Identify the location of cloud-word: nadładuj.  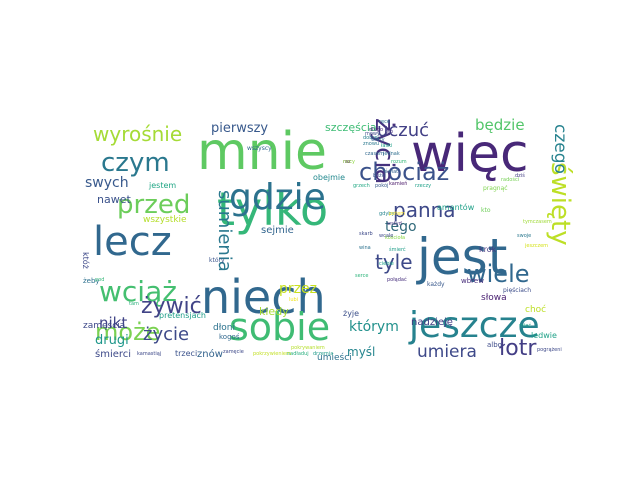
(298, 354).